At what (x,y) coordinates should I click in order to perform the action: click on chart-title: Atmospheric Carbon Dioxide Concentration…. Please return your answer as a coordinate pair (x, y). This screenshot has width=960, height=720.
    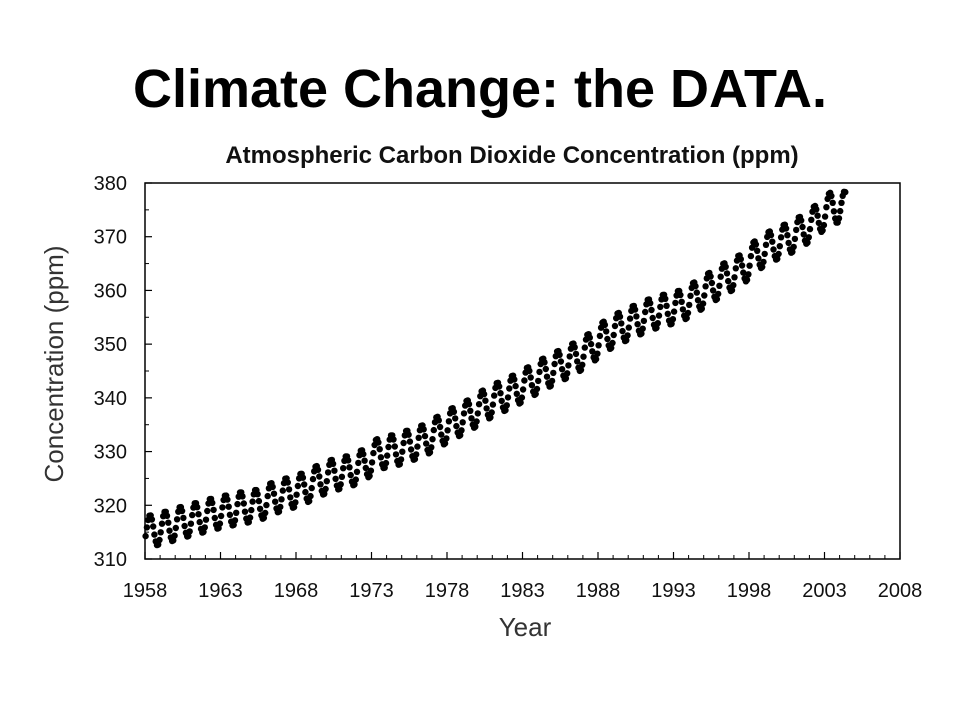
    Looking at the image, I should click on (511, 155).